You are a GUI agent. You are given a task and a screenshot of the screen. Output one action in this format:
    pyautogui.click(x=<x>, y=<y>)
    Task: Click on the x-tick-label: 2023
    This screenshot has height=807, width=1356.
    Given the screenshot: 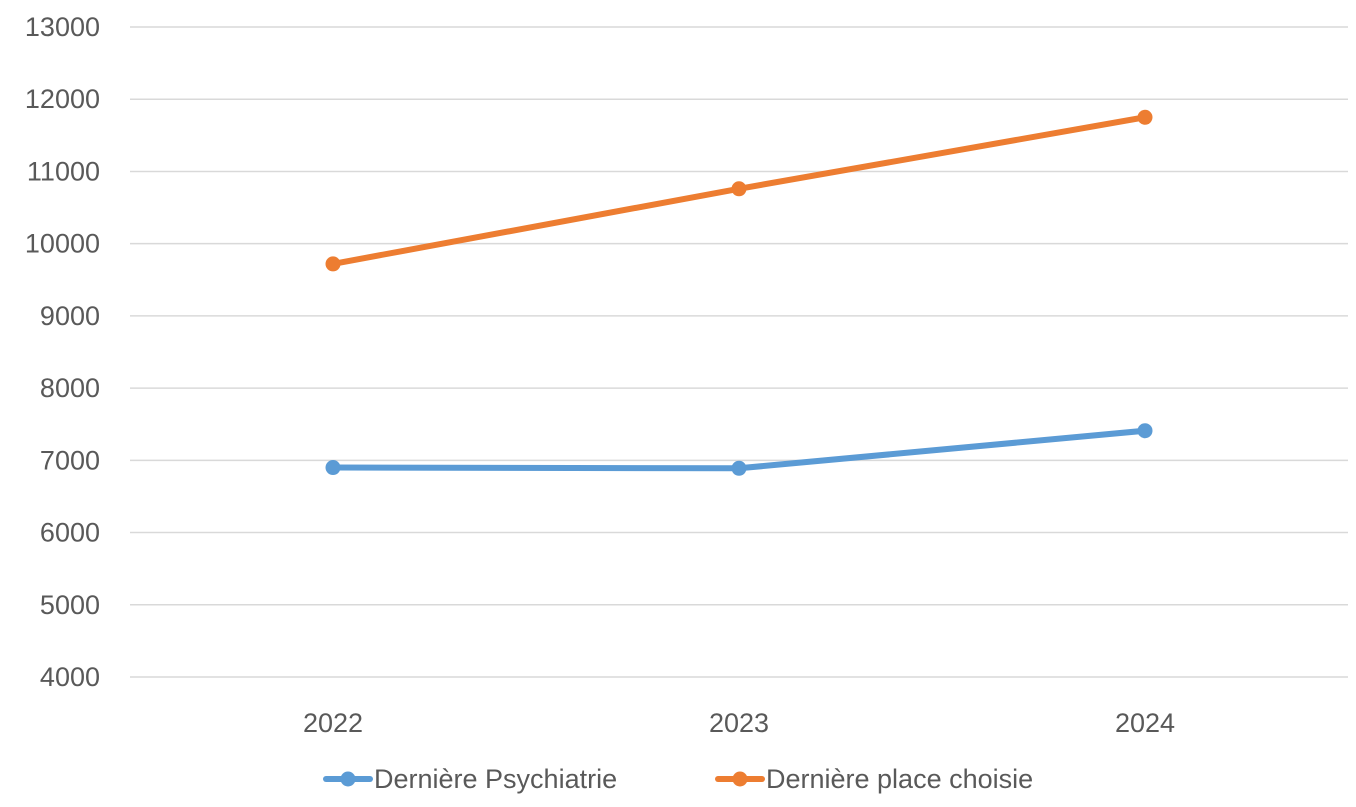 What is the action you would take?
    pyautogui.click(x=739, y=723)
    